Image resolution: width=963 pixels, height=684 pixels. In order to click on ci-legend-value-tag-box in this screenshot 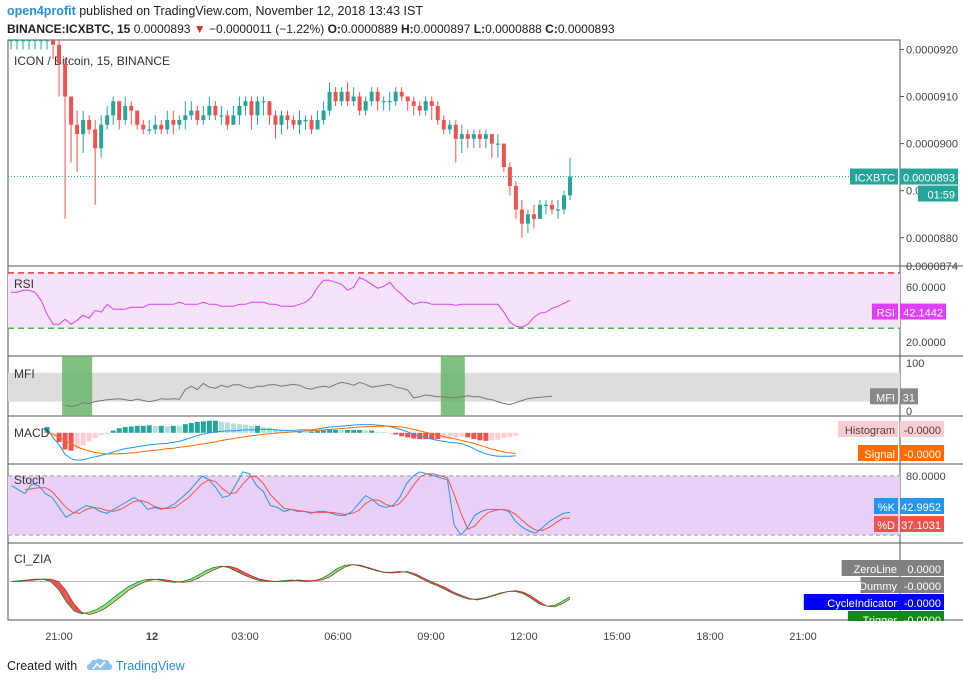, I will do `click(922, 568)`.